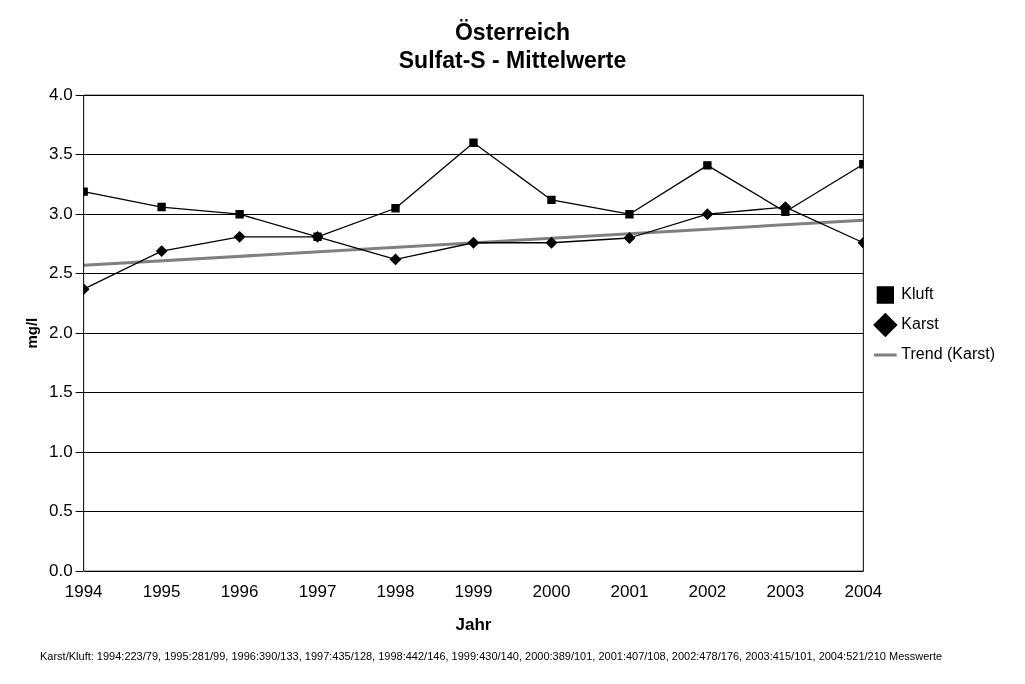  Describe the element at coordinates (60, 451) in the screenshot. I see `y-tick-label: 1.0` at that location.